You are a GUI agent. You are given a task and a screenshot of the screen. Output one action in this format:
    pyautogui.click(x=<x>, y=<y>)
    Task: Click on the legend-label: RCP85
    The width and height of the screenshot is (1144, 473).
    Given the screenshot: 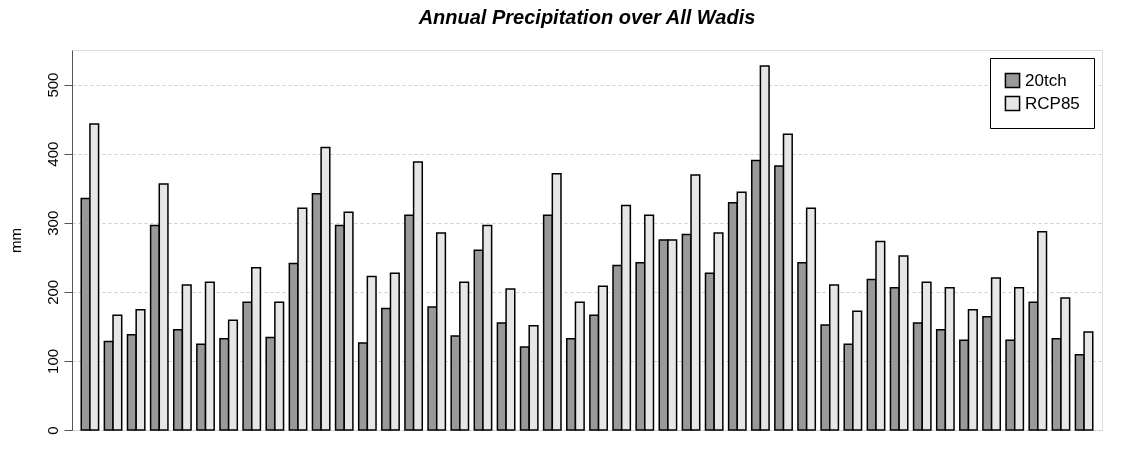 What is the action you would take?
    pyautogui.click(x=1052, y=103)
    